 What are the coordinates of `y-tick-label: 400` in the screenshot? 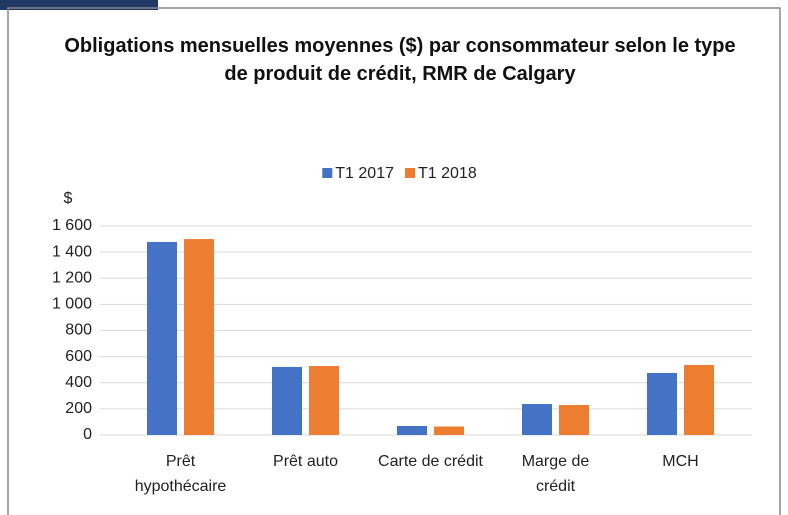 It's located at (78, 382).